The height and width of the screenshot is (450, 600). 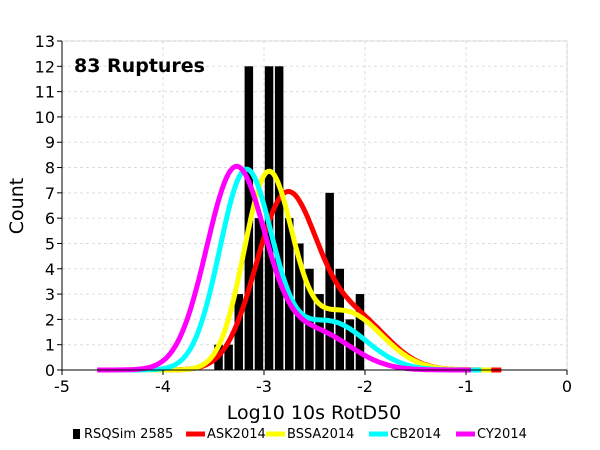 I want to click on y-tick-label: 12, so click(x=45, y=66).